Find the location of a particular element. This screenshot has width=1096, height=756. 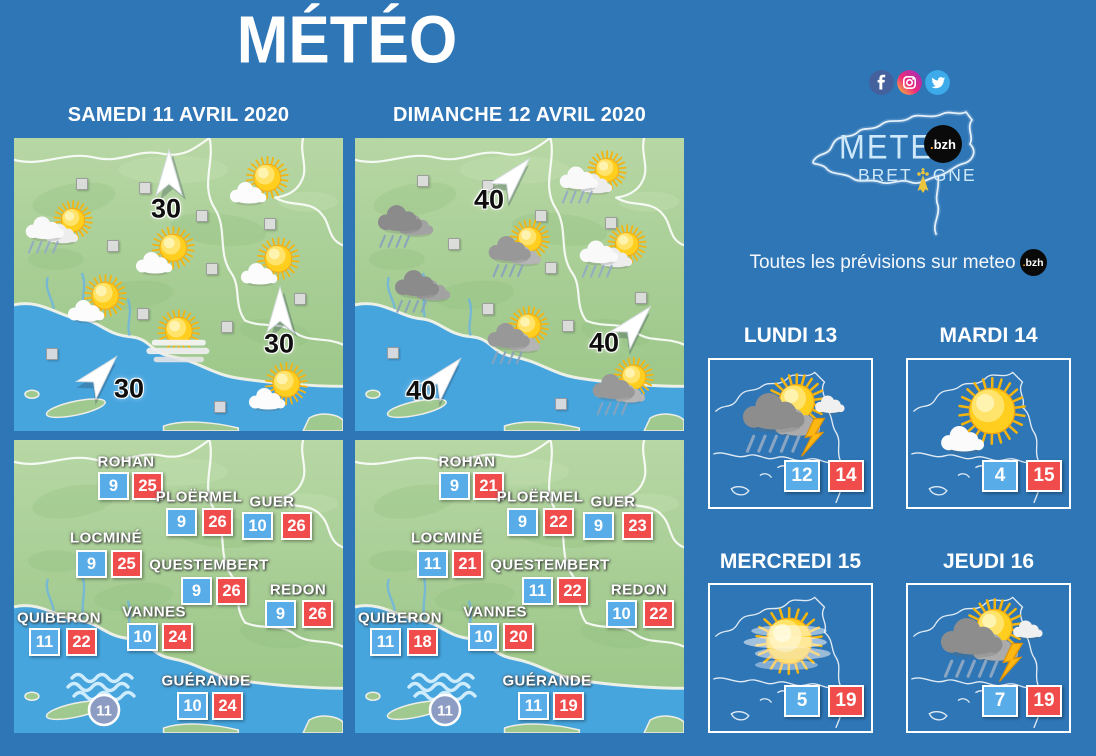

town-max-temp: 18 is located at coordinates (422, 642).